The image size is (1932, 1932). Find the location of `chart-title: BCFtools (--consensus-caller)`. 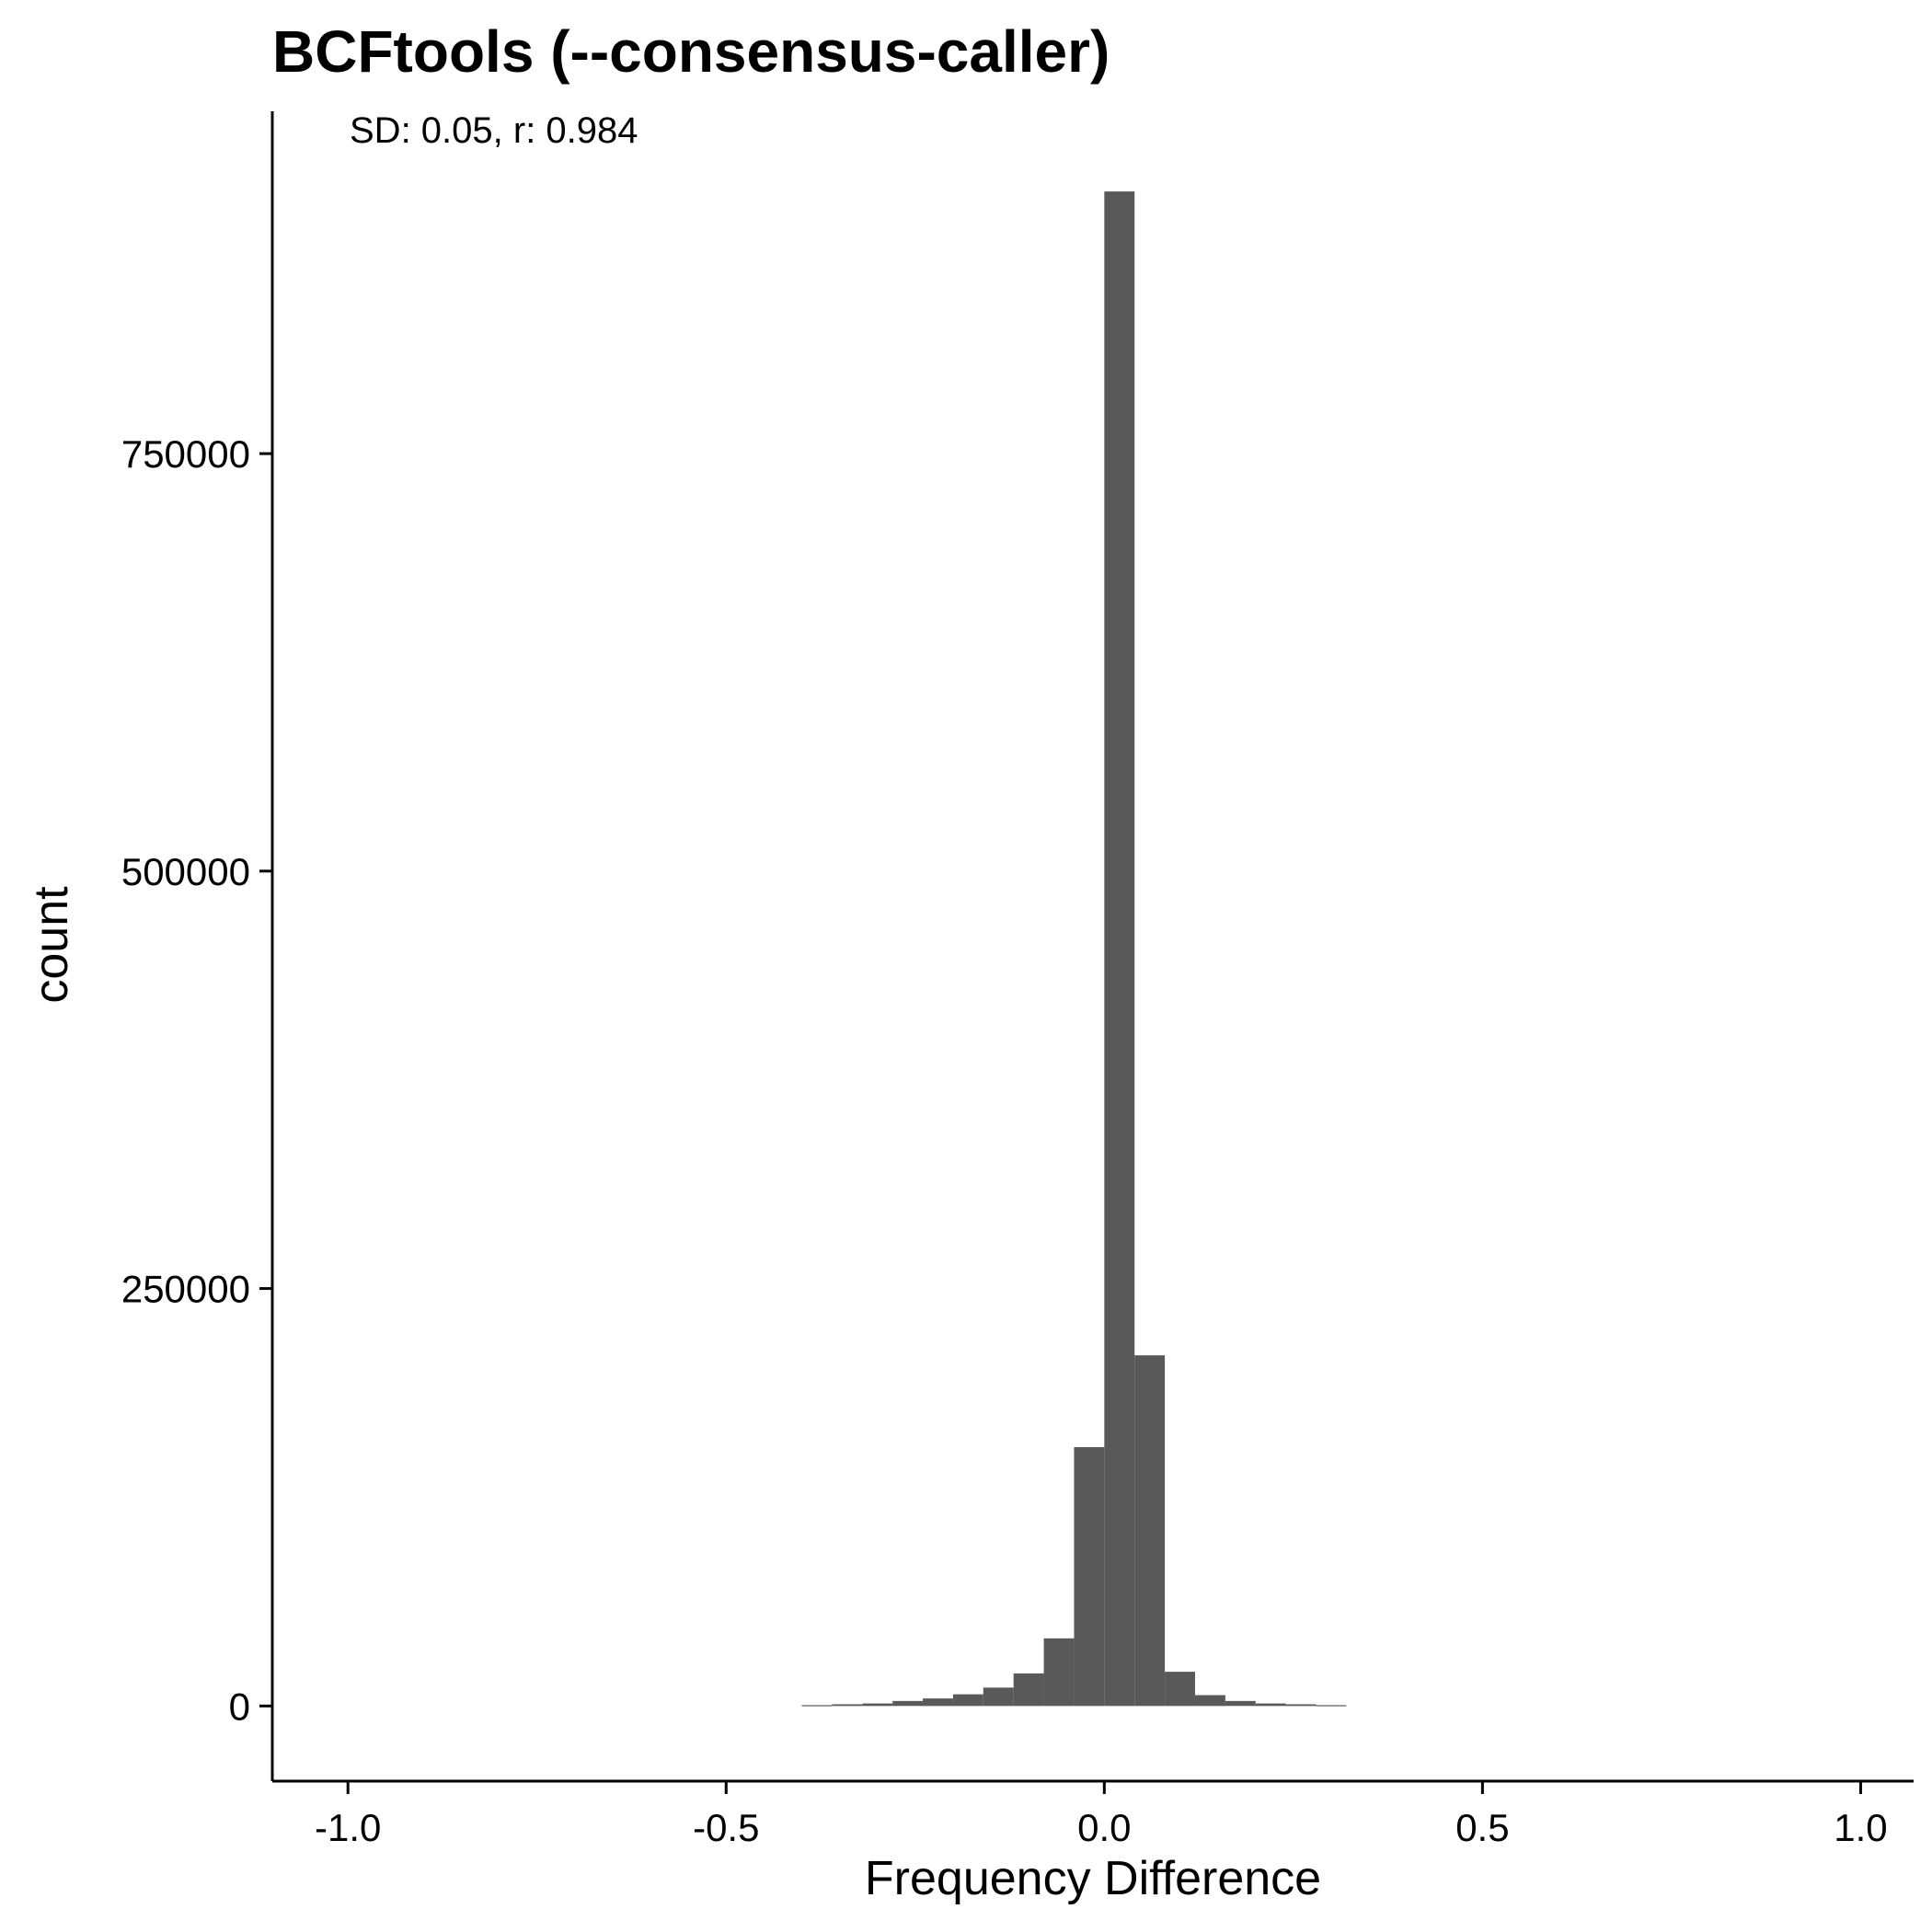

chart-title: BCFtools (--consensus-caller) is located at coordinates (691, 51).